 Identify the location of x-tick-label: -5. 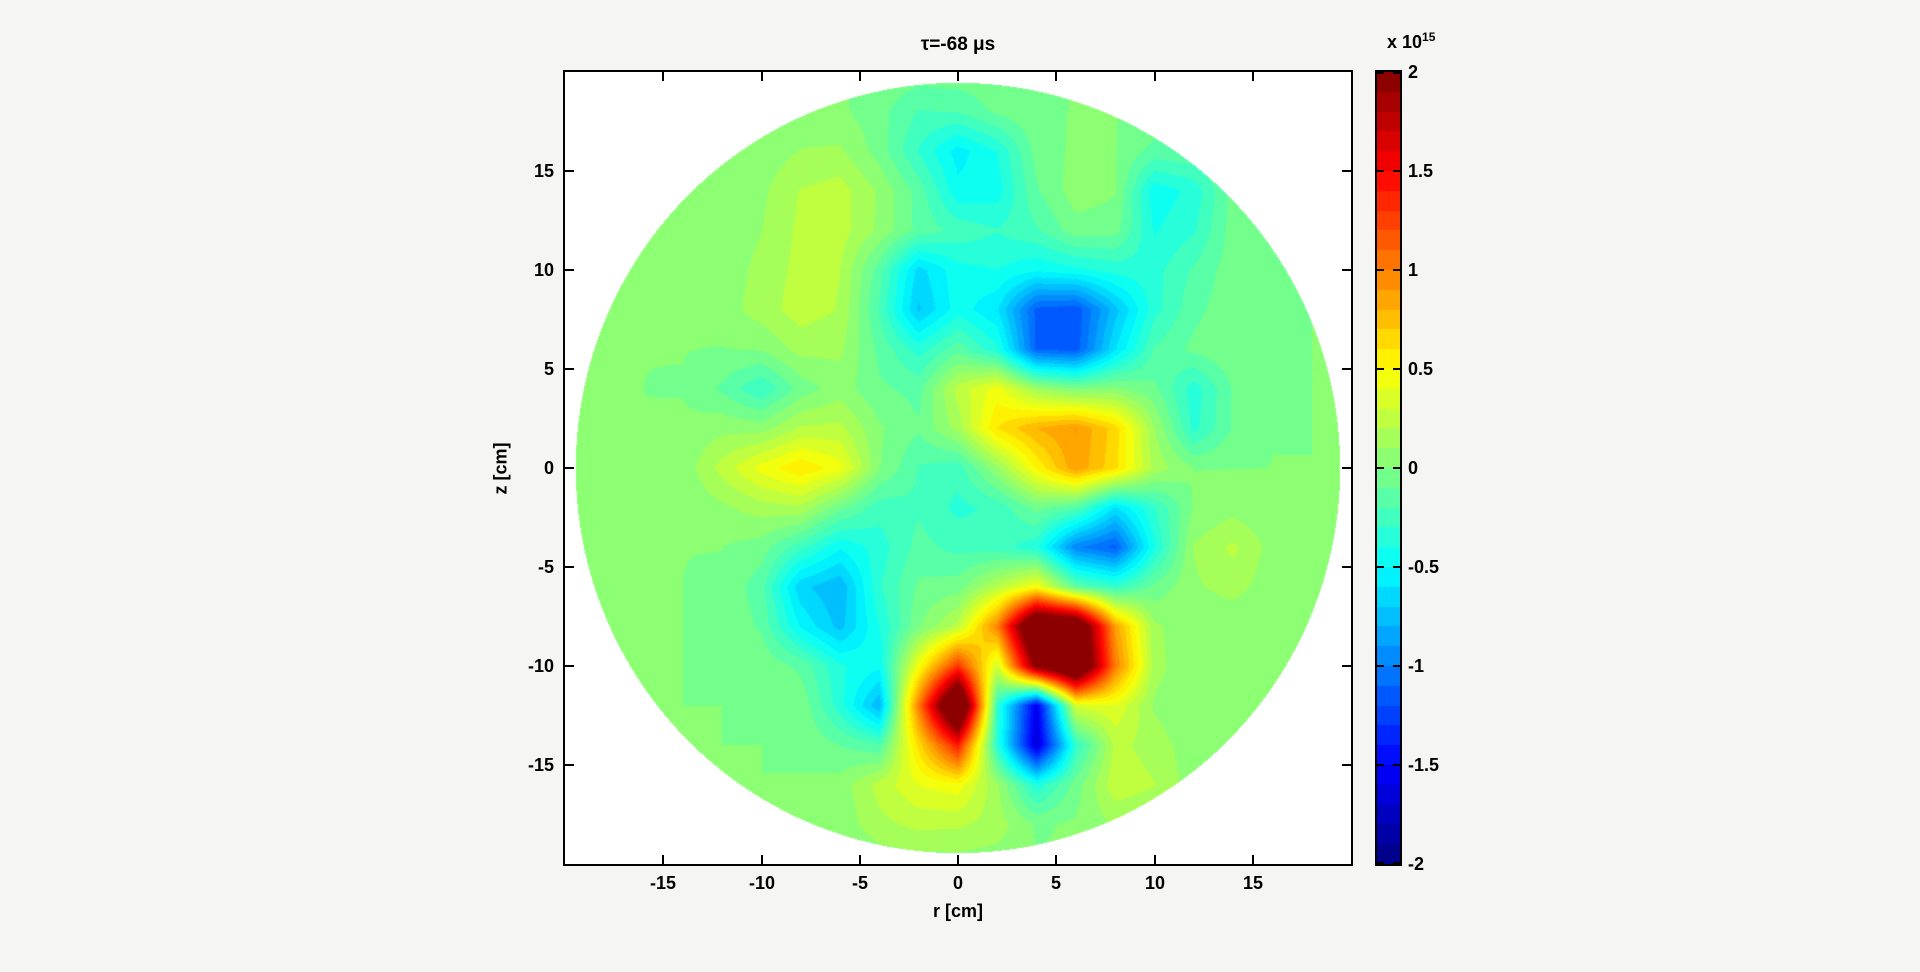
(859, 883).